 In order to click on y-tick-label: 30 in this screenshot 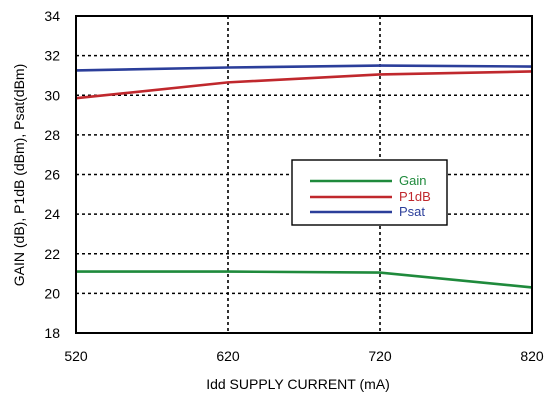, I will do `click(52, 95)`.